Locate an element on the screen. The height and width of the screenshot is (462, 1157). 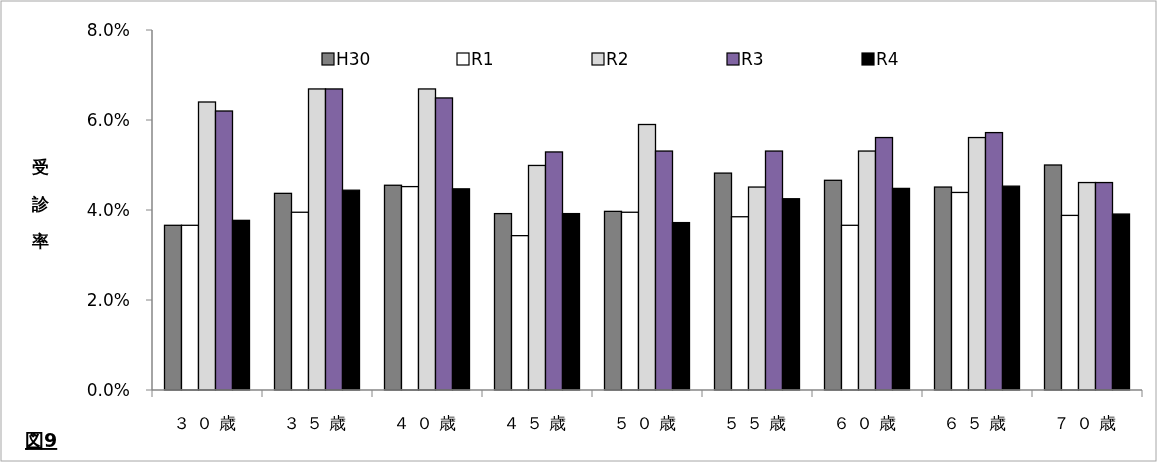
x-tick-label: ４０歳 is located at coordinates (427, 423).